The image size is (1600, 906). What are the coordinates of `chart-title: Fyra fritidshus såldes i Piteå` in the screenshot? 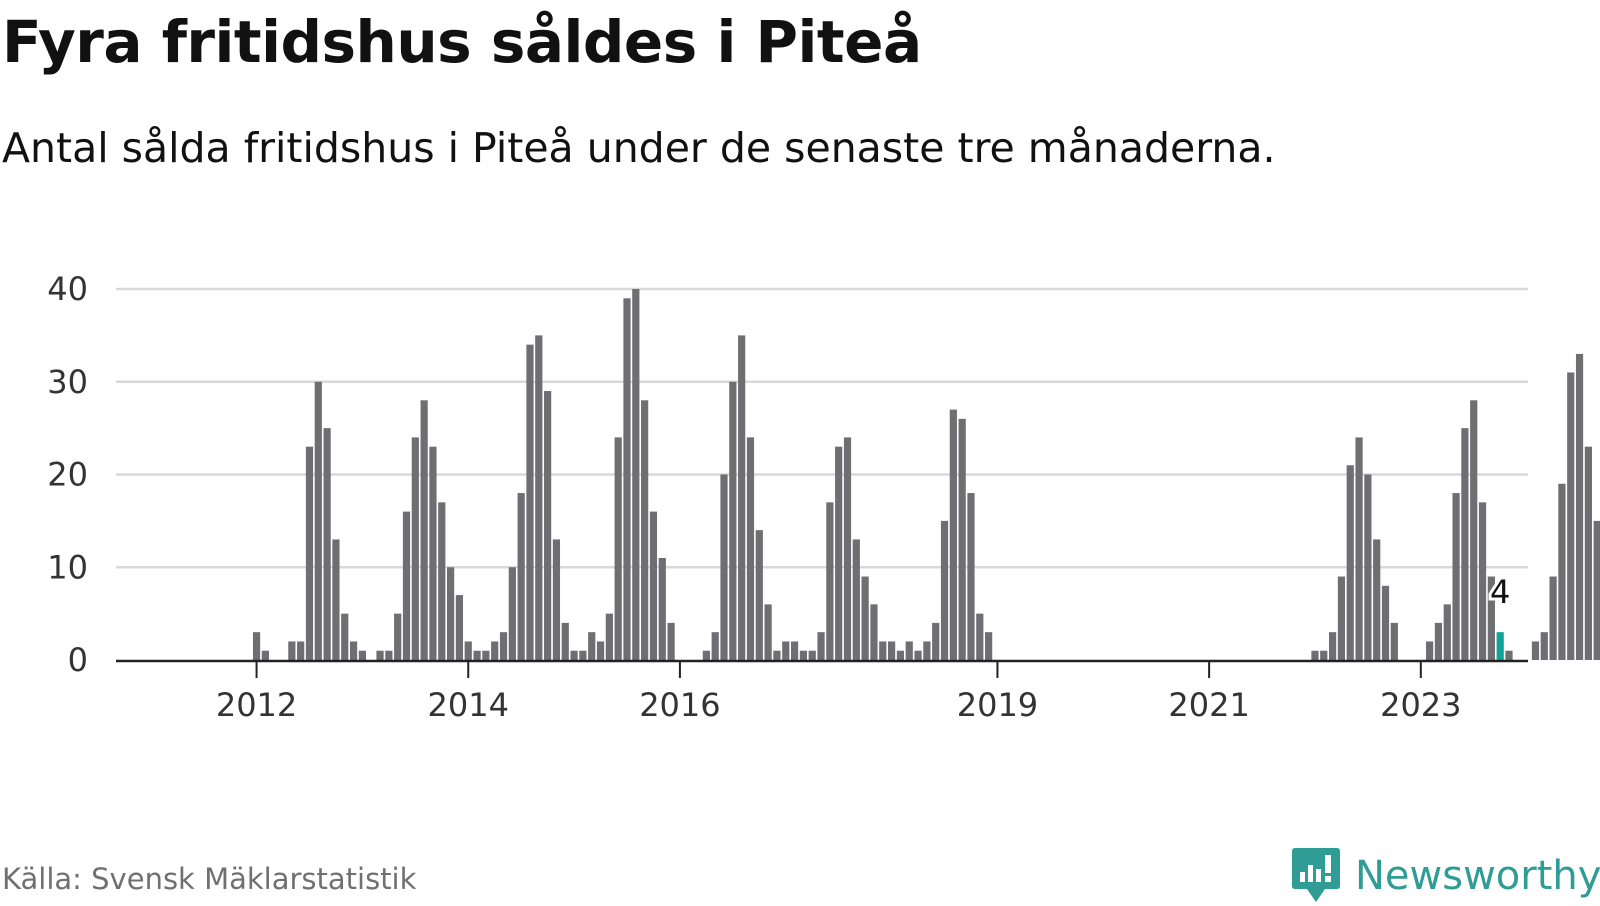 It's located at (462, 42).